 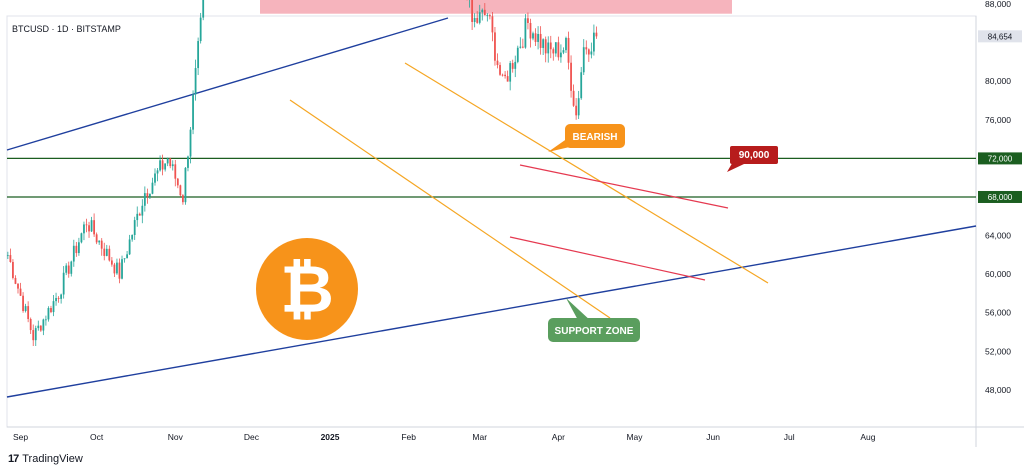 I want to click on key-level-label: 68,000, so click(x=1000, y=197).